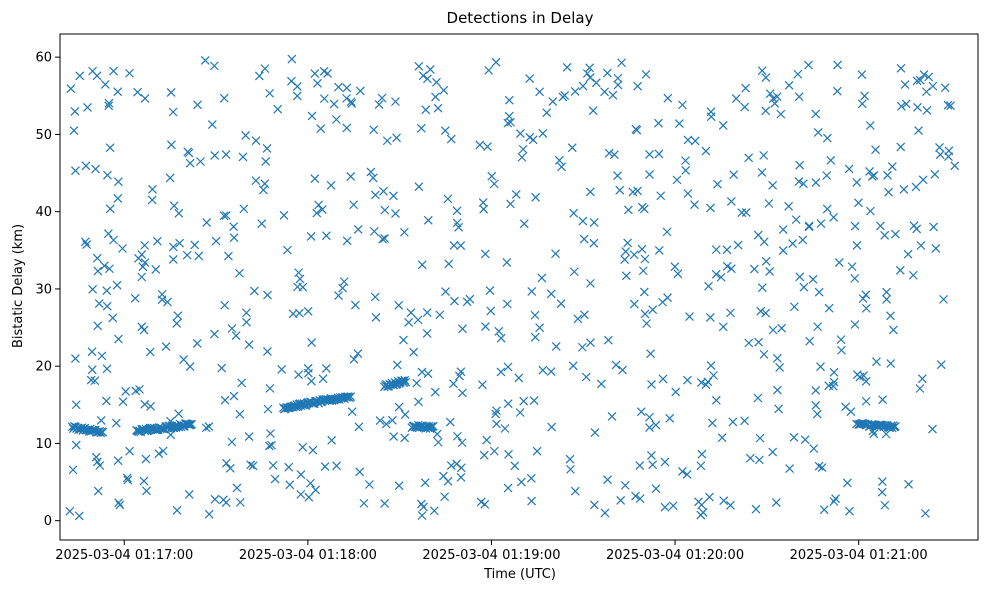 This screenshot has width=989, height=590. What do you see at coordinates (43, 367) in the screenshot?
I see `y-tick-label: 20` at bounding box center [43, 367].